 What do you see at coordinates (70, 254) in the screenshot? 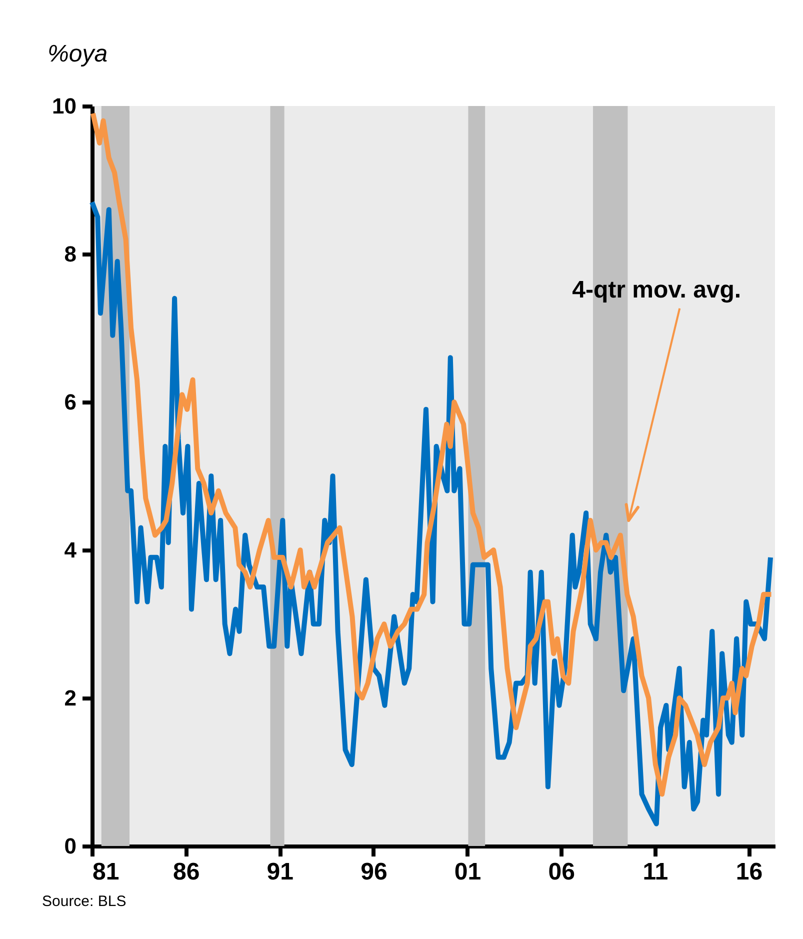
I see `y-tick-label: 8` at bounding box center [70, 254].